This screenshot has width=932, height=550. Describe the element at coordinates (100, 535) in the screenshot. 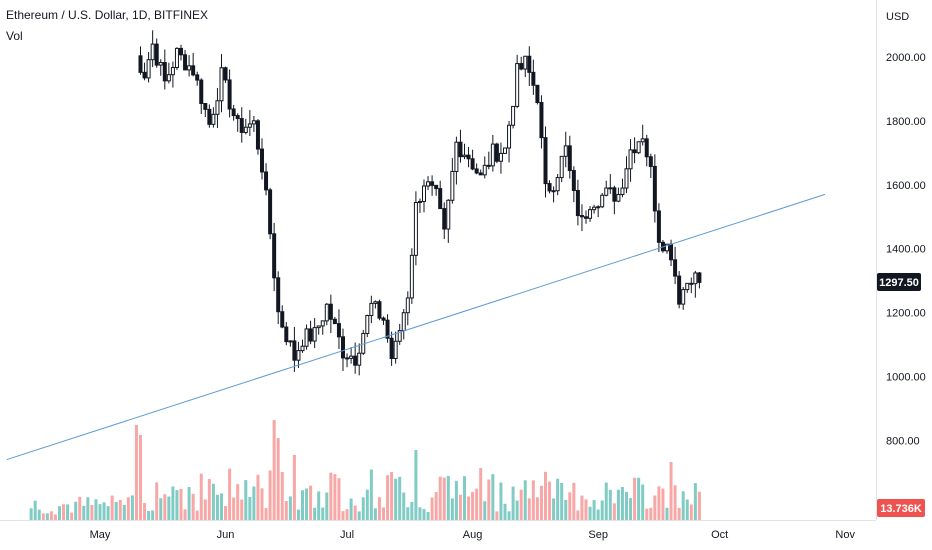

I see `time-tick-label: May` at that location.